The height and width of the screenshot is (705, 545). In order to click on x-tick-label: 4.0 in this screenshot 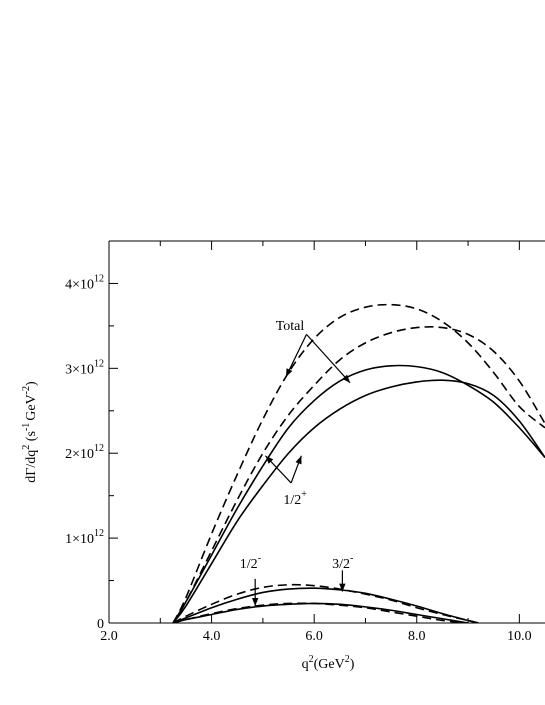, I will do `click(212, 636)`.